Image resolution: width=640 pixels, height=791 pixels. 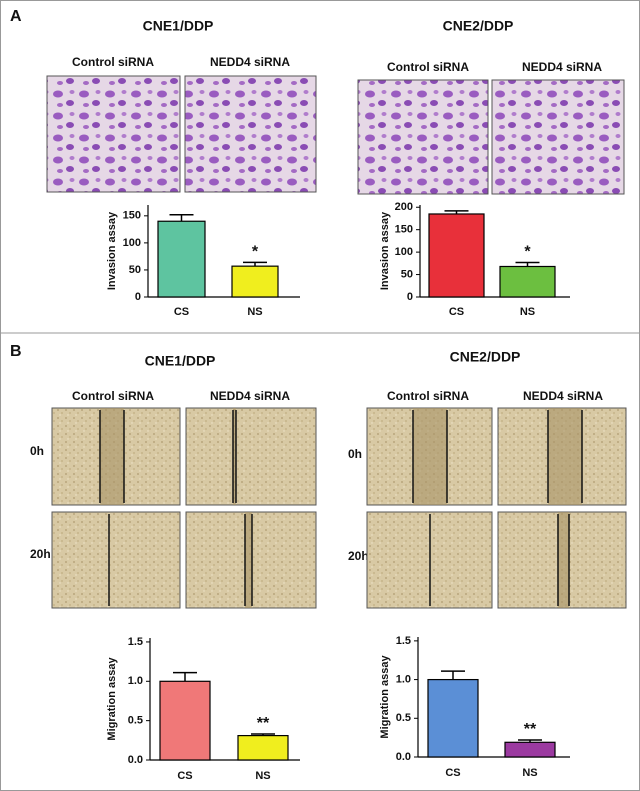 What do you see at coordinates (404, 207) in the screenshot?
I see `y-tick-label: 200` at bounding box center [404, 207].